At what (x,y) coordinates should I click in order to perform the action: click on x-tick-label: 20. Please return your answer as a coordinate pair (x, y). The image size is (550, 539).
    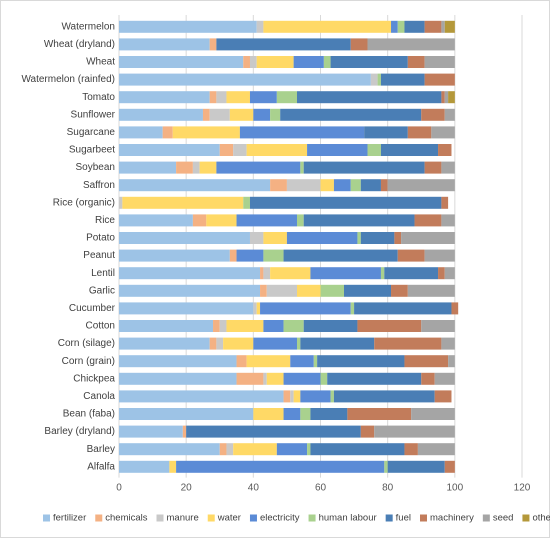
    Looking at the image, I should click on (187, 488).